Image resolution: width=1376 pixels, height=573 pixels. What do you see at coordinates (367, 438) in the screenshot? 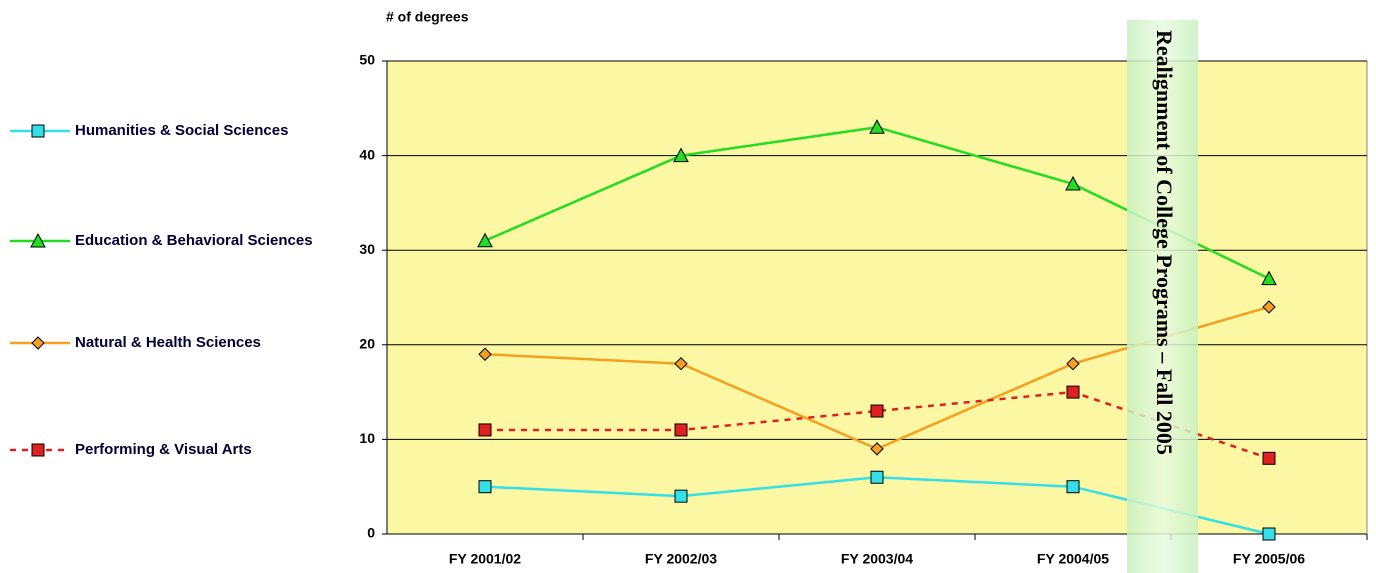
I see `y-tick-label: 10` at bounding box center [367, 438].